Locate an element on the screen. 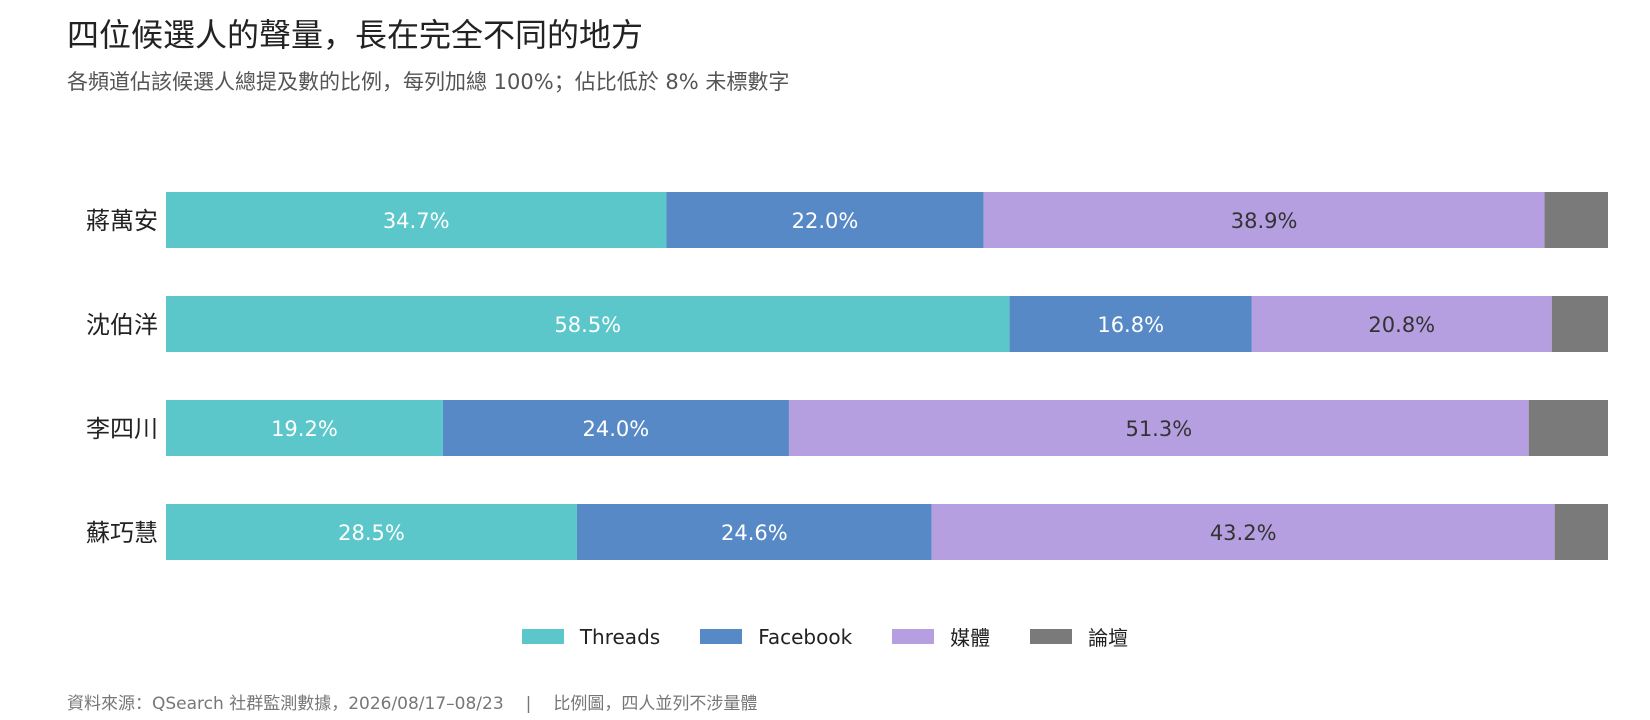 Image resolution: width=1650 pixels, height=720 pixels. data-label: 58.5% is located at coordinates (587, 325).